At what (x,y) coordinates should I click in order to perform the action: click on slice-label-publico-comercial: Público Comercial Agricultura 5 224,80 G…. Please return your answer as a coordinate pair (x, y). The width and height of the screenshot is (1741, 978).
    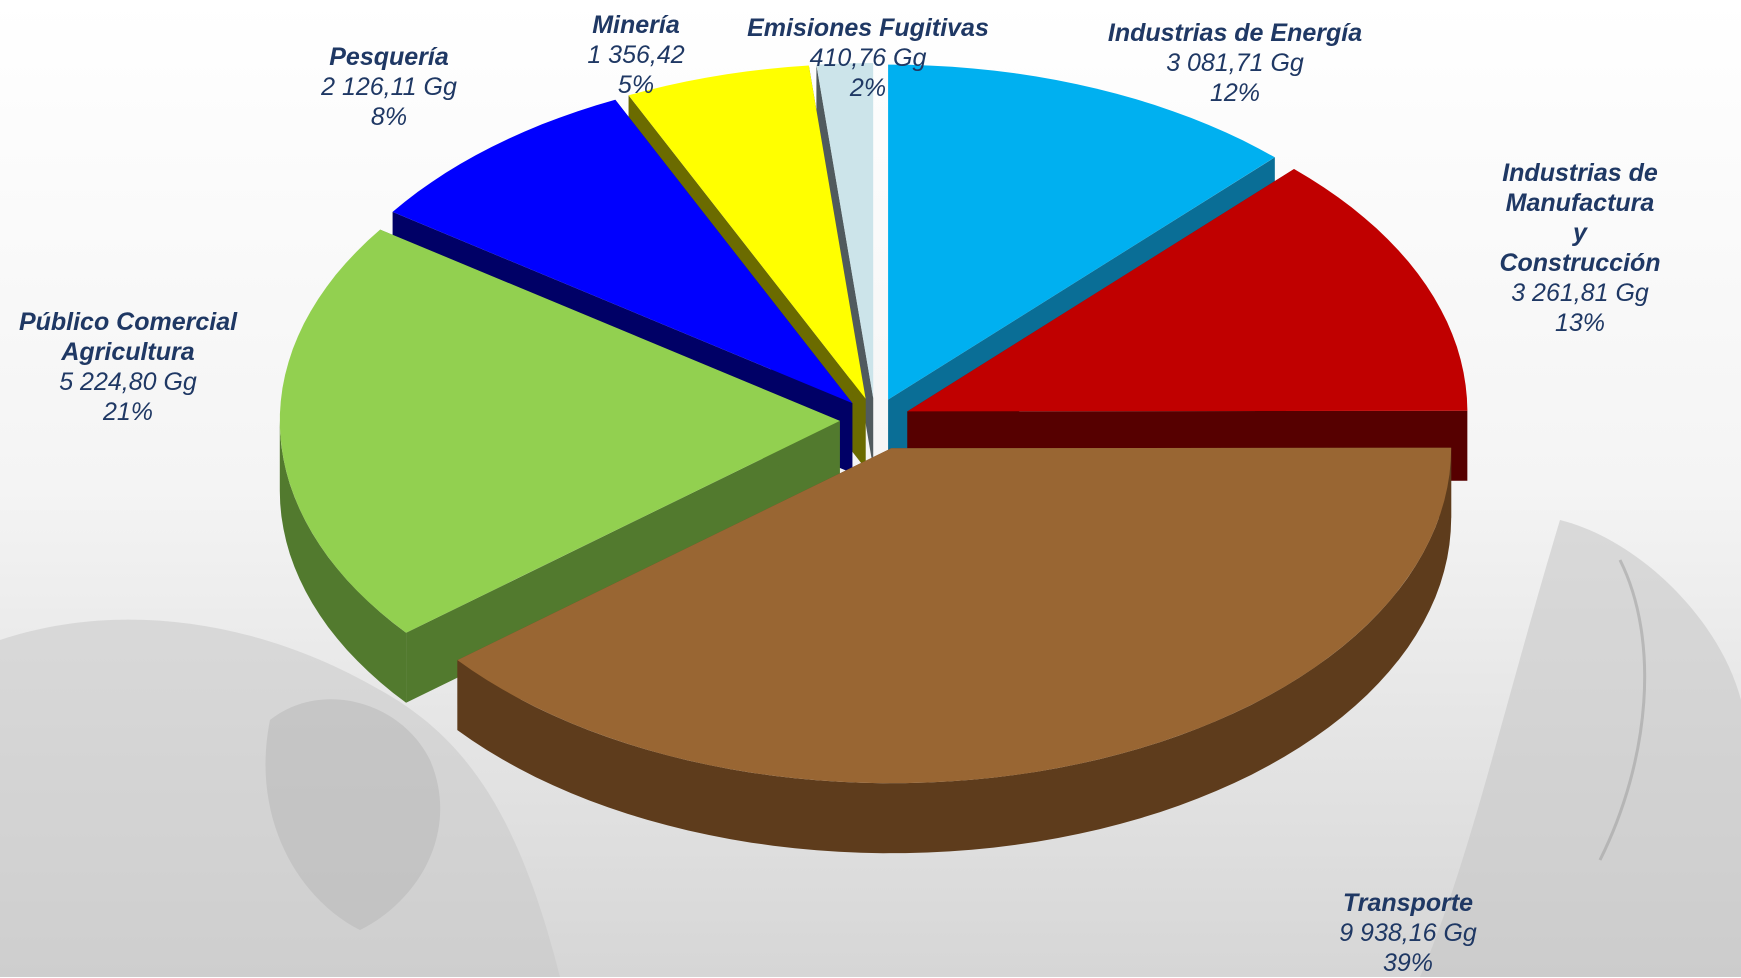
    Looking at the image, I should click on (128, 367).